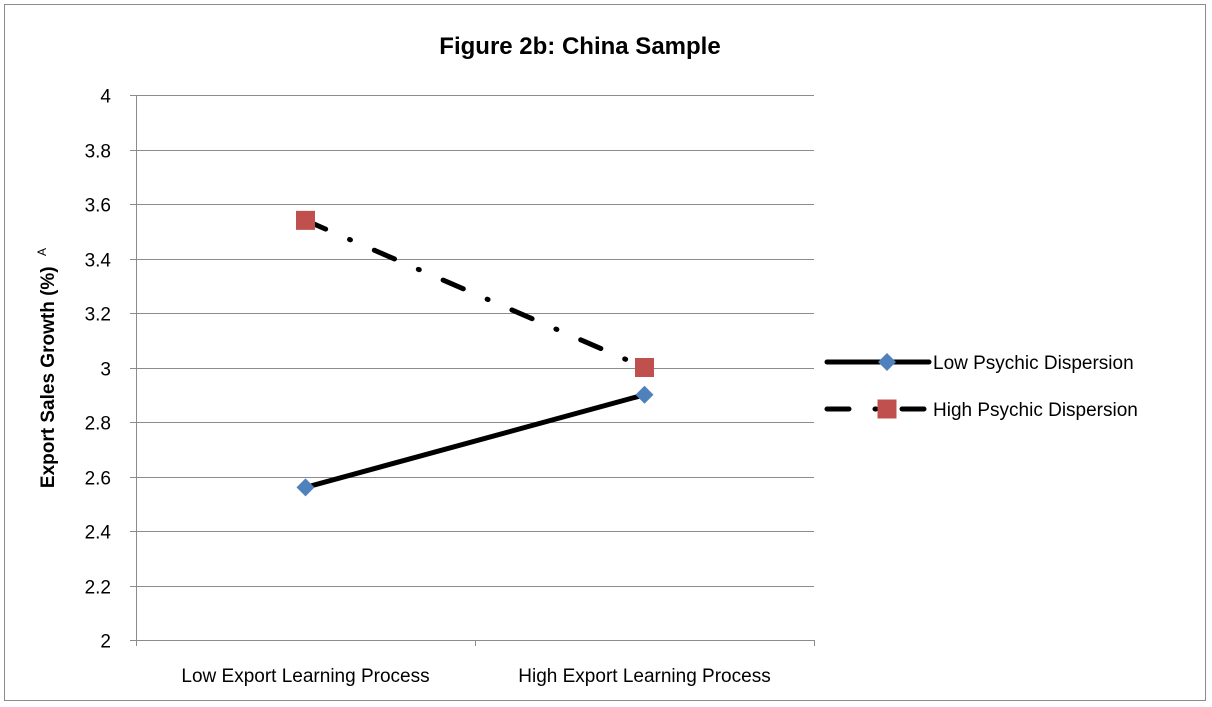 The image size is (1212, 707). Describe the element at coordinates (98, 588) in the screenshot. I see `y-tick-label: 2.2` at that location.